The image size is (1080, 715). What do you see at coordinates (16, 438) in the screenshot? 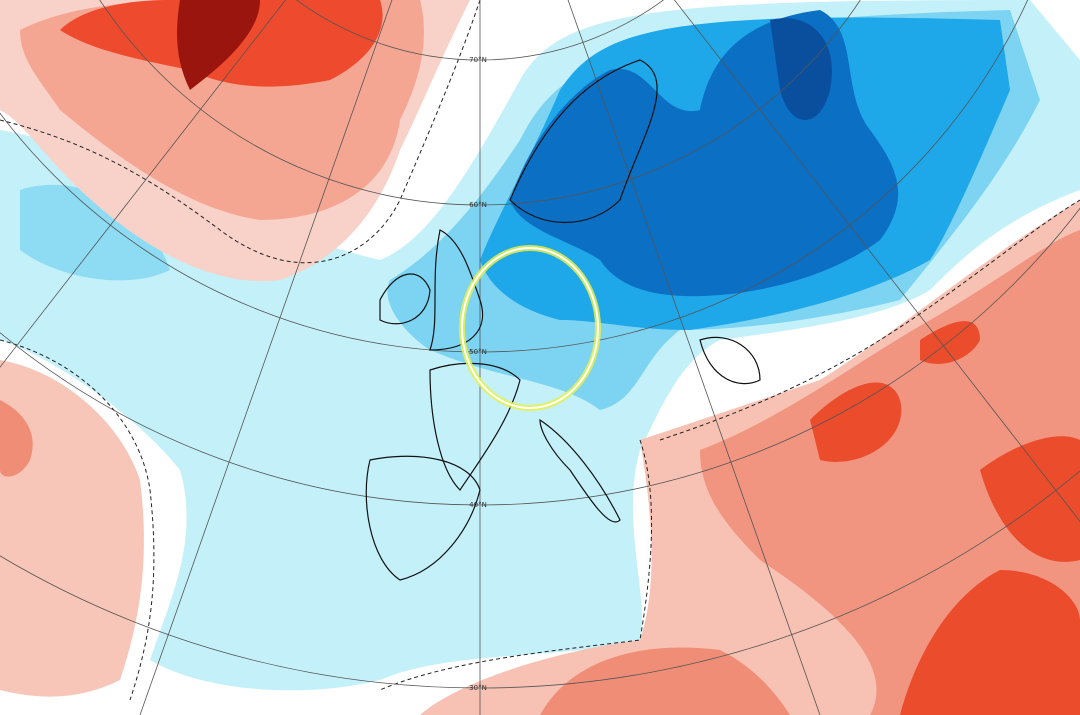
I see `light-red-west` at bounding box center [16, 438].